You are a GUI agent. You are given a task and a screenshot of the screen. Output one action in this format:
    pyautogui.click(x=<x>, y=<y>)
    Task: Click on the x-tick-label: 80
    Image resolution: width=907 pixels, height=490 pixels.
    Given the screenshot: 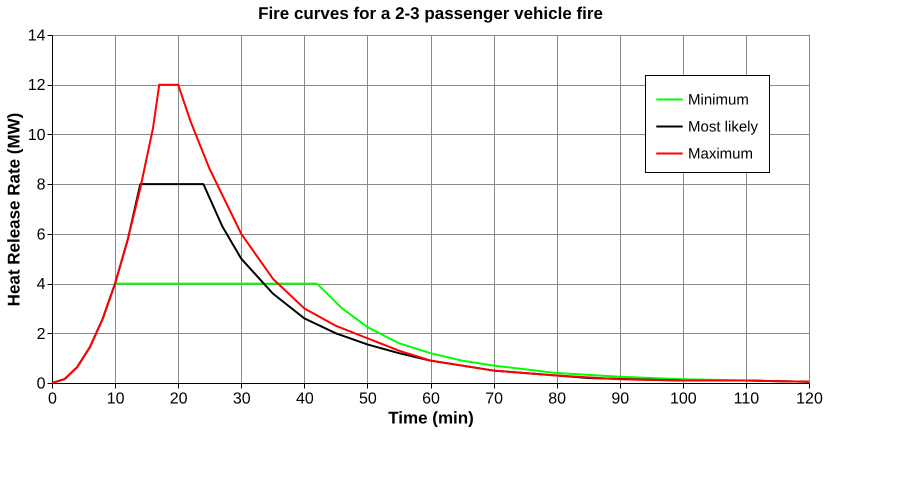 What is the action you would take?
    pyautogui.click(x=557, y=399)
    